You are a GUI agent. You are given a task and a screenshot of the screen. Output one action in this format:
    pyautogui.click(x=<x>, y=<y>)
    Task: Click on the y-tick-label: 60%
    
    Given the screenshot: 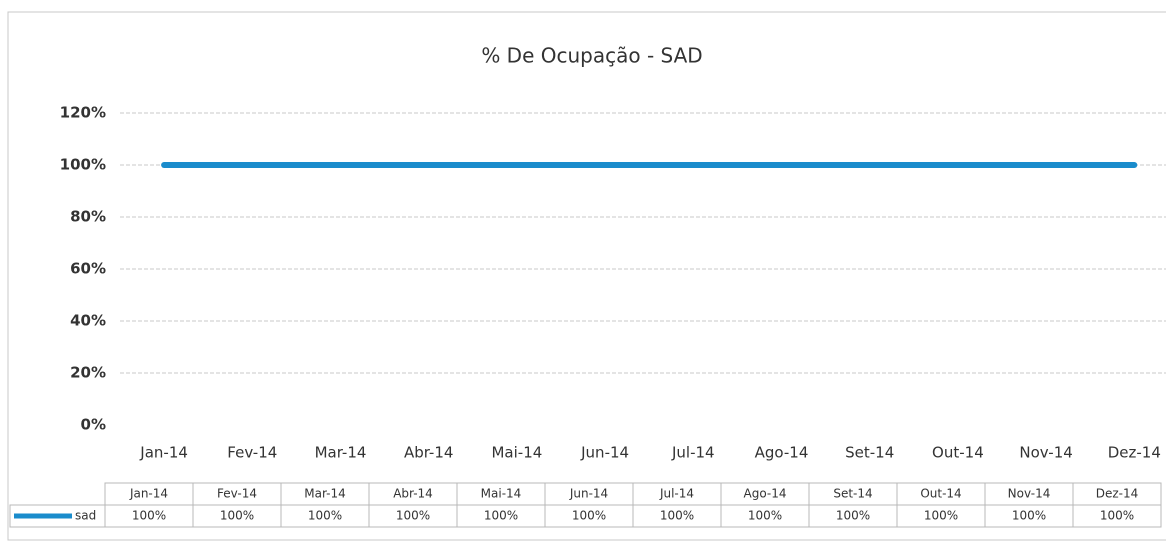 What is the action you would take?
    pyautogui.click(x=88, y=269)
    